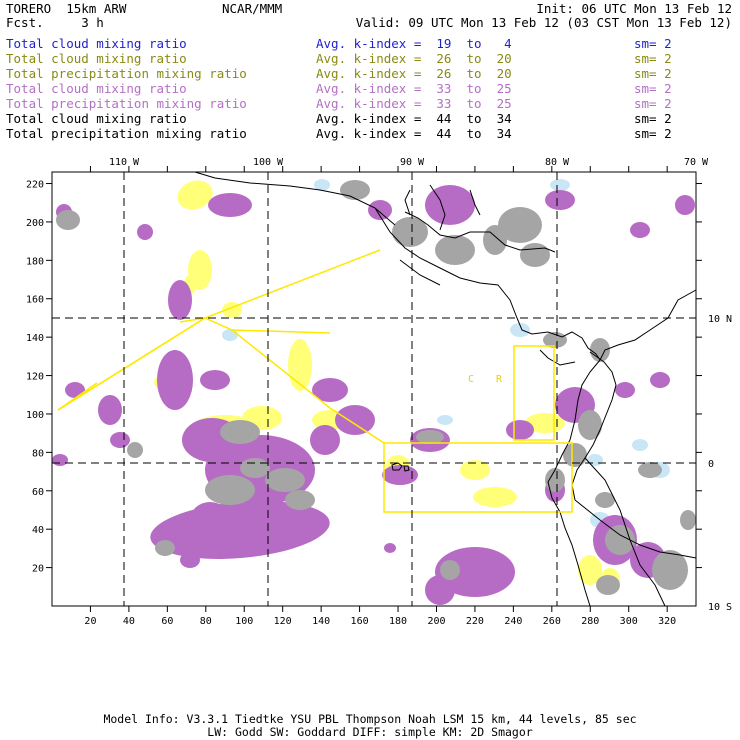 Image resolution: width=740 pixels, height=740 pixels. Describe the element at coordinates (124, 162) in the screenshot. I see `longitude-label: 110 W` at that location.